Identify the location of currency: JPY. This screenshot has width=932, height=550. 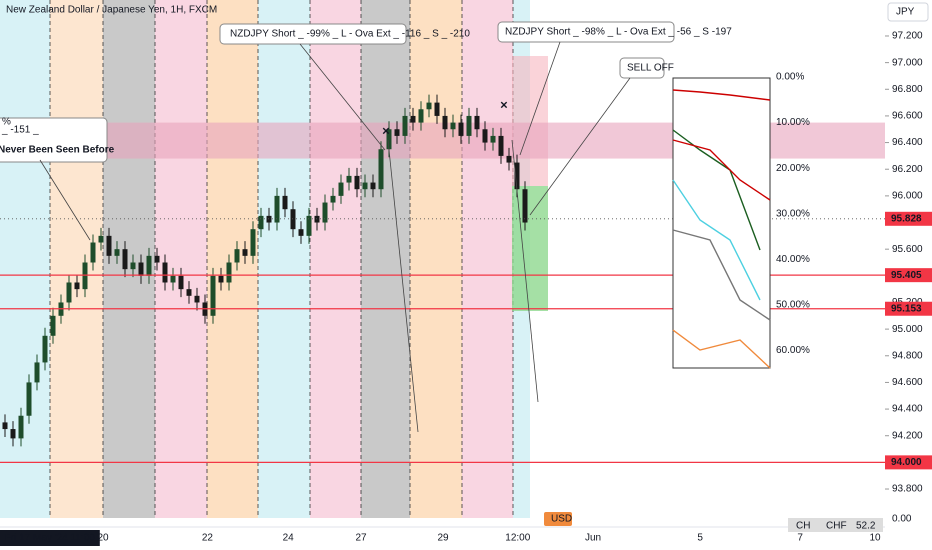
(905, 12).